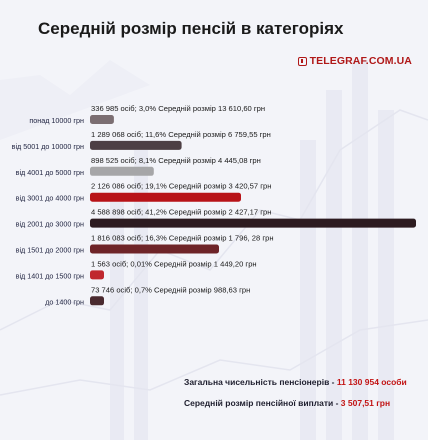 This screenshot has width=428, height=440. Describe the element at coordinates (50, 275) in the screenshot. I see `category-label: від 1401 до 1500 грн` at that location.